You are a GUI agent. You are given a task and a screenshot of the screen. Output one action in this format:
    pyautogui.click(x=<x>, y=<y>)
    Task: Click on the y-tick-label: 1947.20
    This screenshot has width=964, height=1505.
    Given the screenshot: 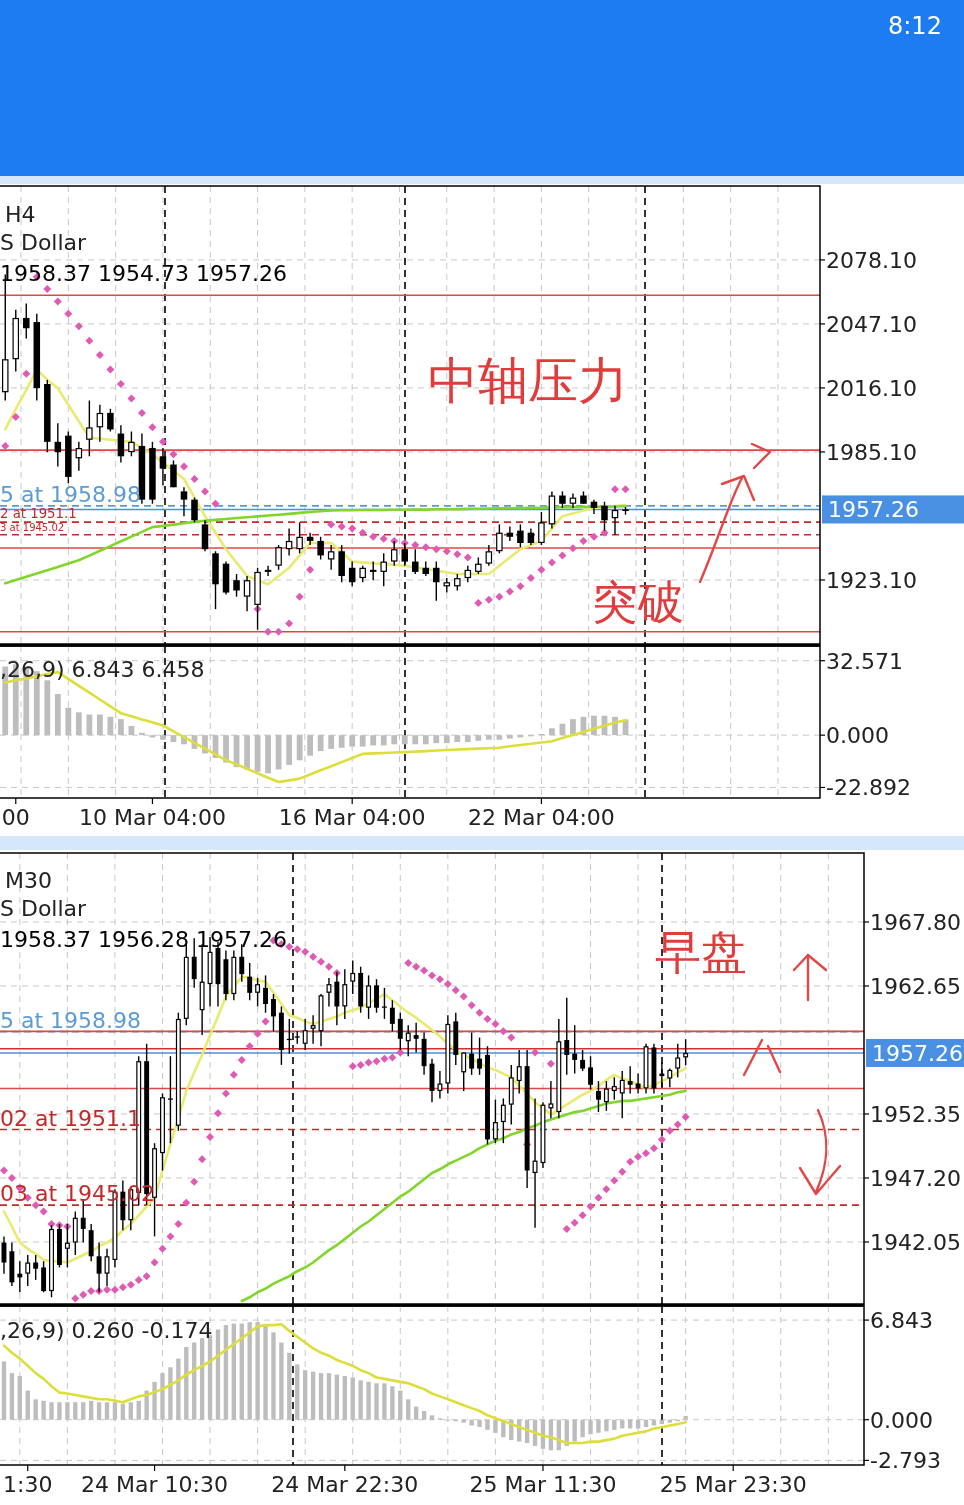 What is the action you would take?
    pyautogui.click(x=915, y=1178)
    